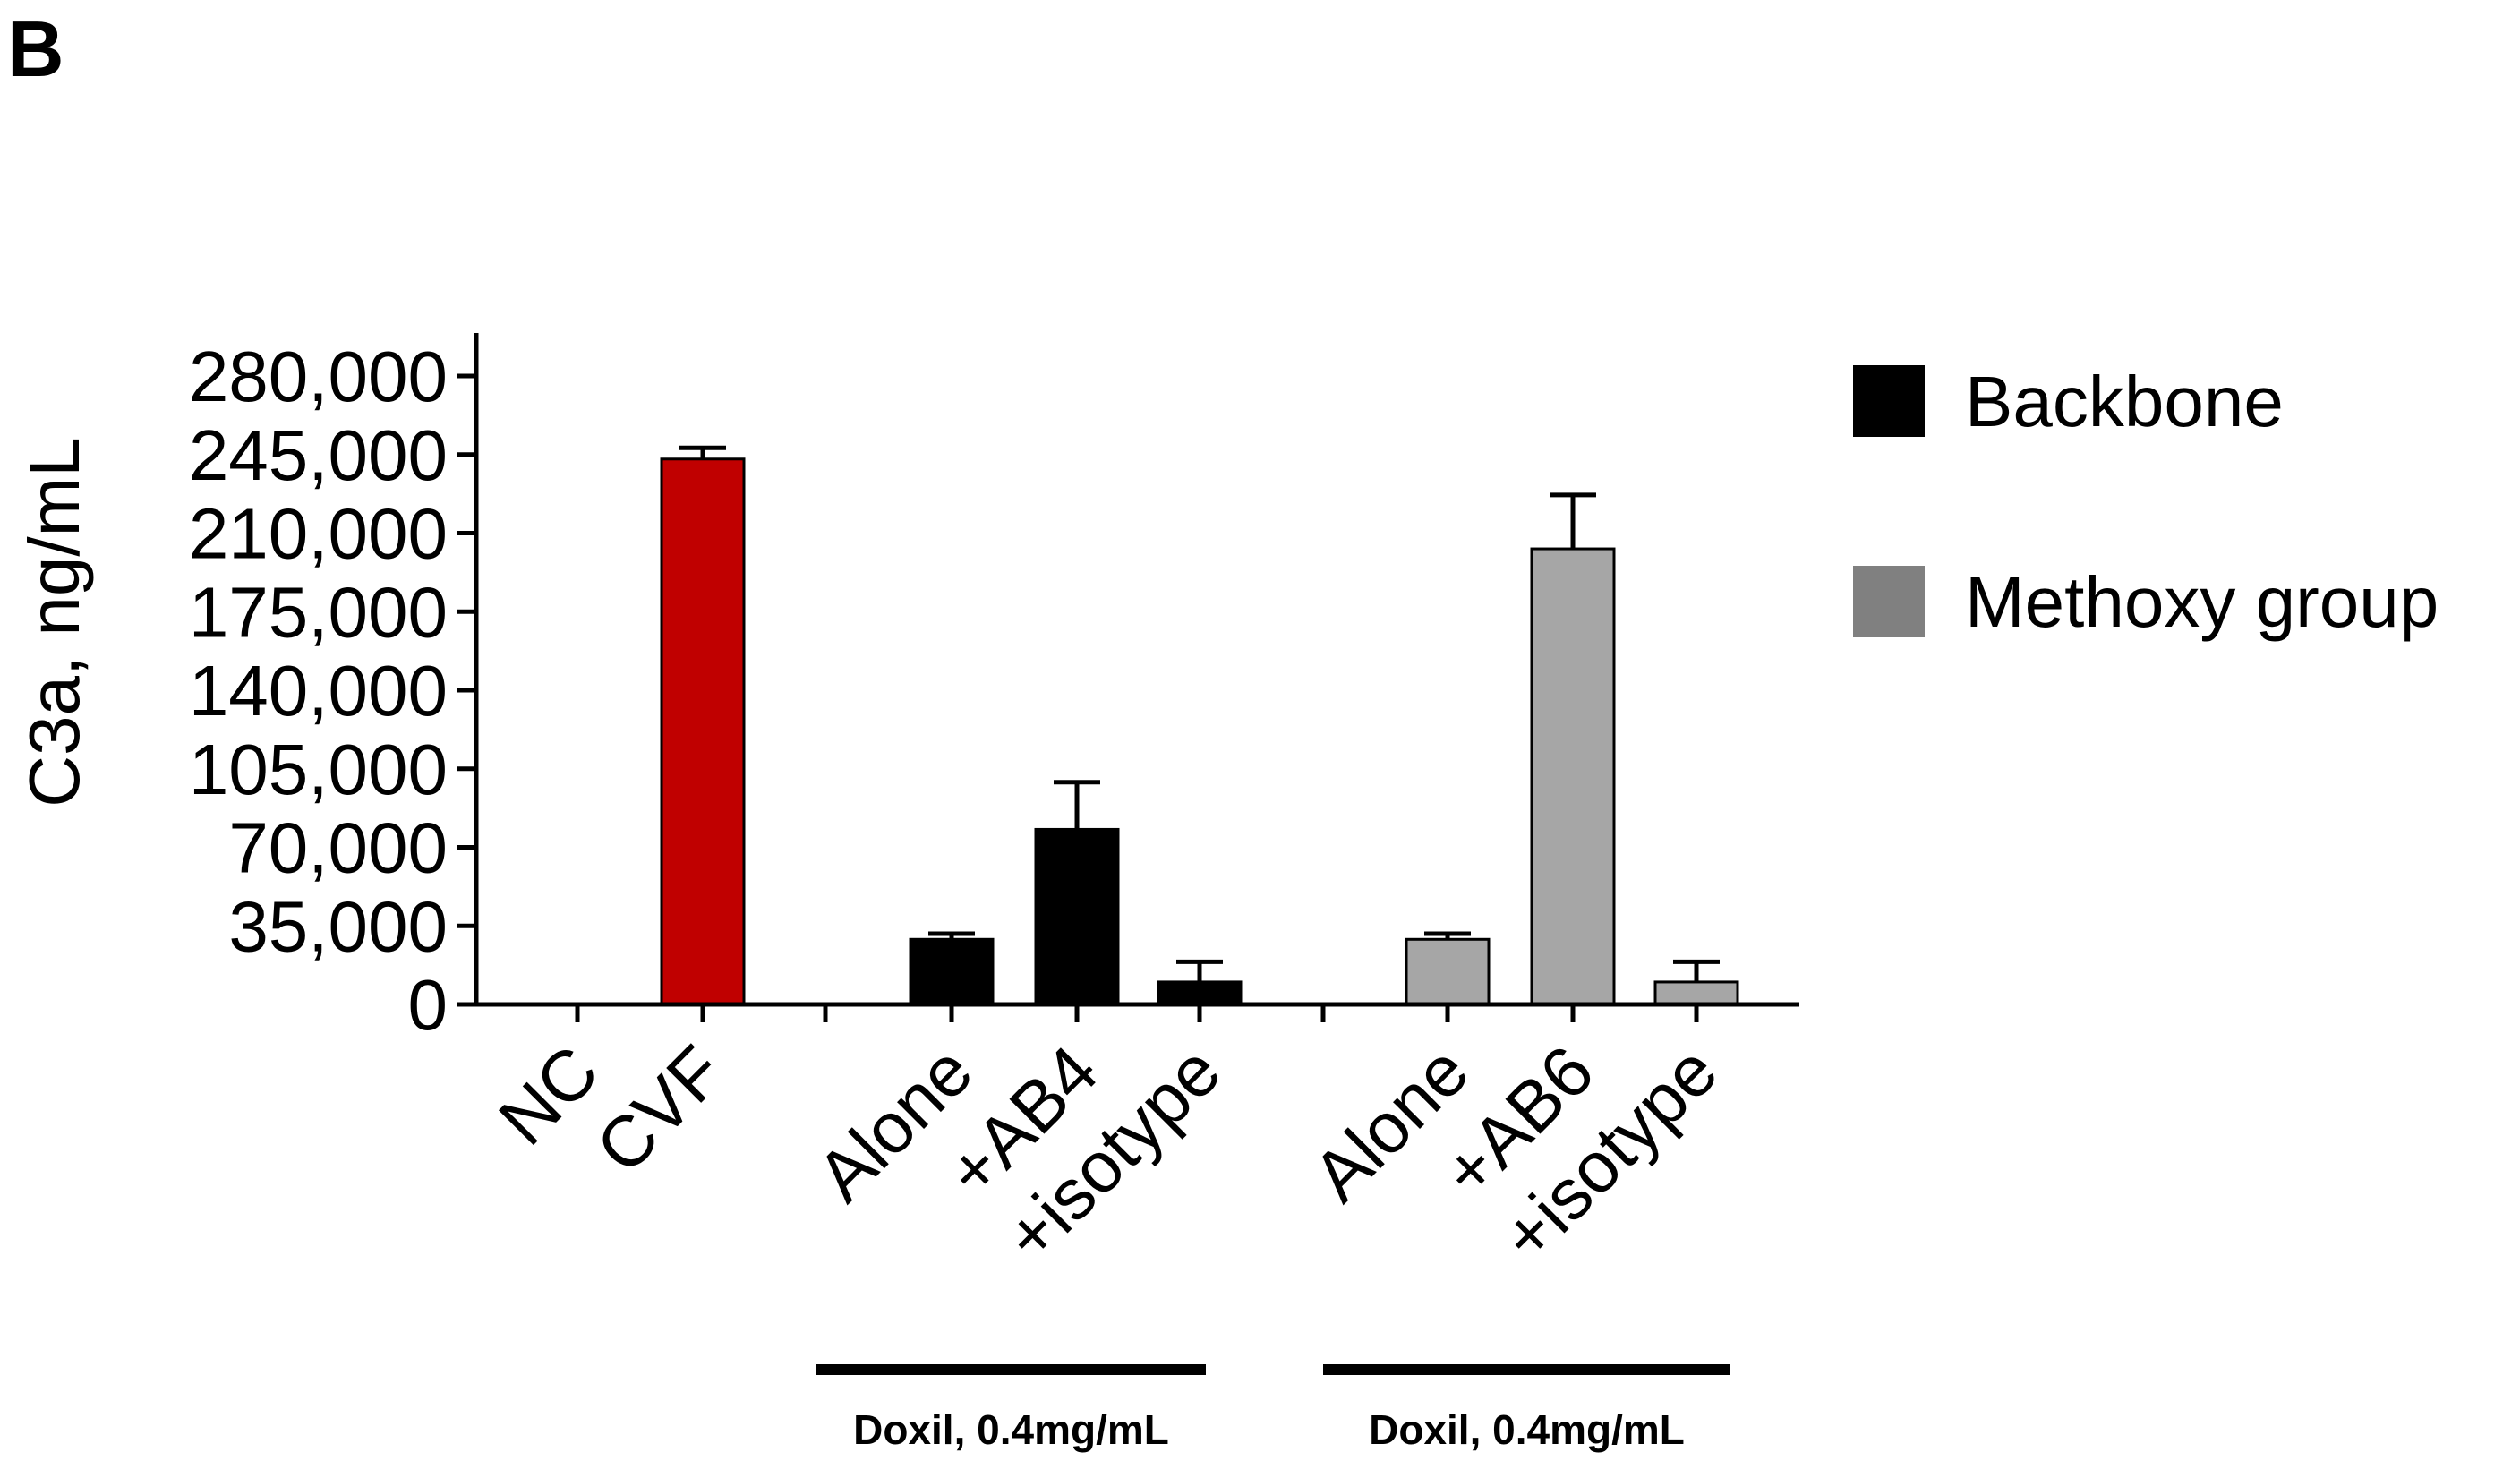 The image size is (2520, 1478). Describe the element at coordinates (428, 1005) in the screenshot. I see `y-tick-label: 0` at that location.